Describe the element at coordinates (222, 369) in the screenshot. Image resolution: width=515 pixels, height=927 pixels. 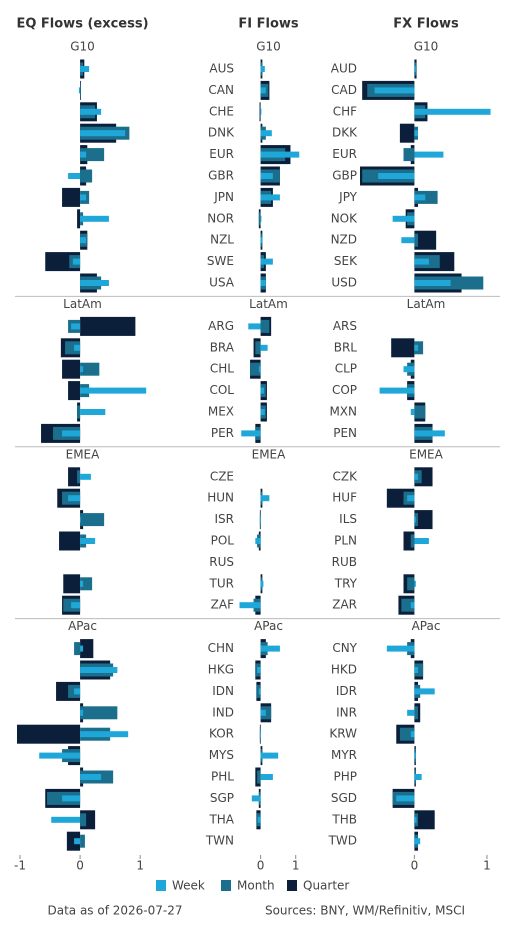
I see `category-label: CHL` at that location.